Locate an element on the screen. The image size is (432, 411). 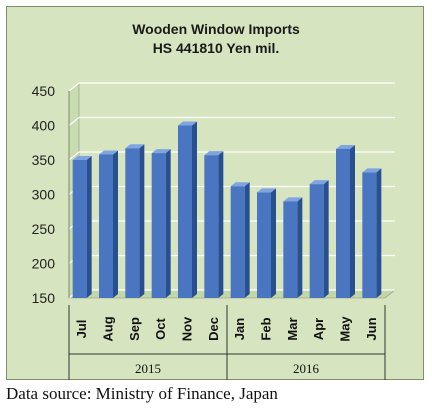
y-tick-label: 450 is located at coordinates (44, 91).